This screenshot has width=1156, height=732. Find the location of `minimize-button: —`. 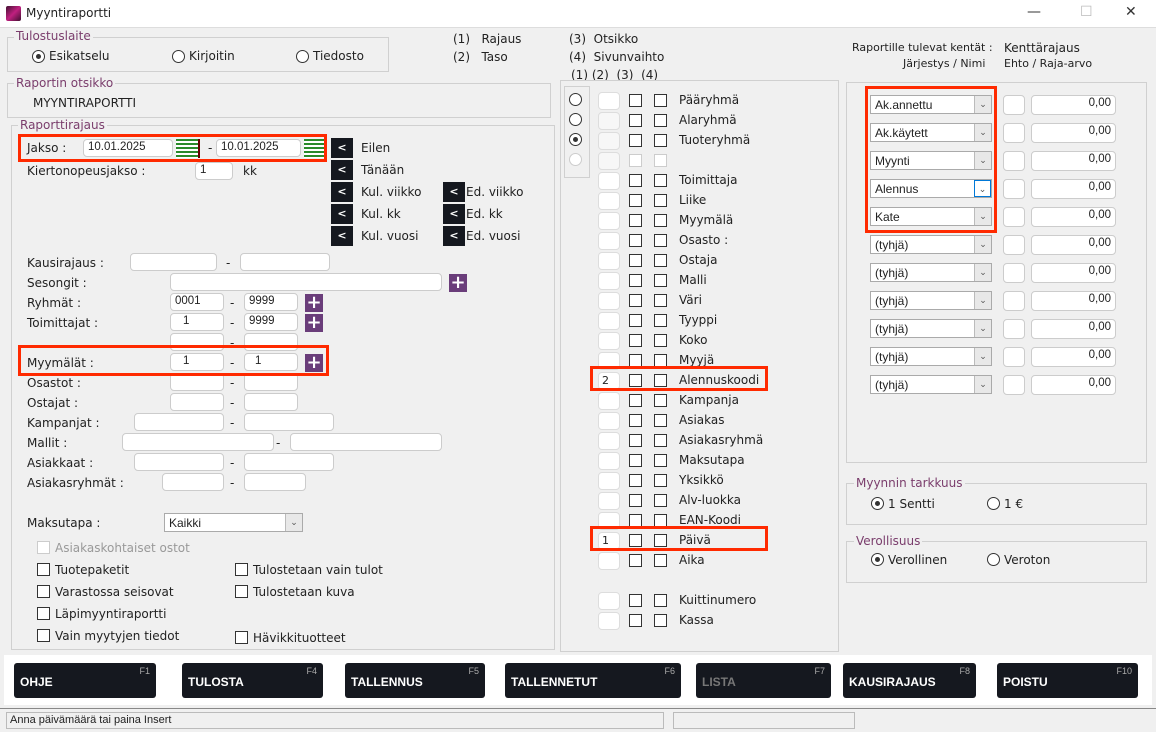

minimize-button: — is located at coordinates (1034, 12).